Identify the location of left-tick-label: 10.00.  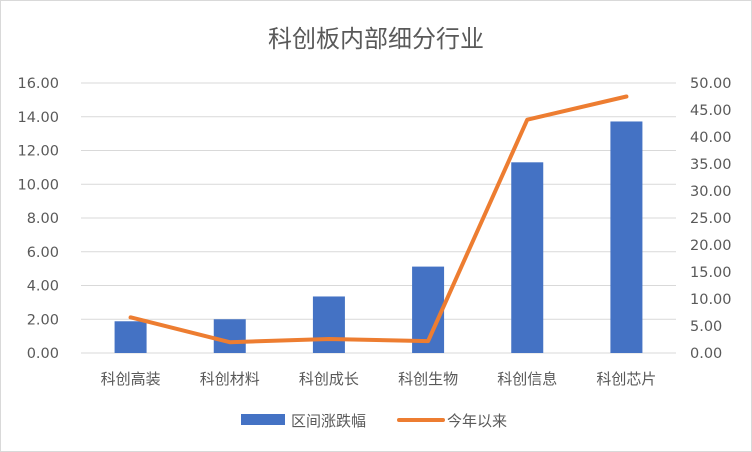
(38, 185).